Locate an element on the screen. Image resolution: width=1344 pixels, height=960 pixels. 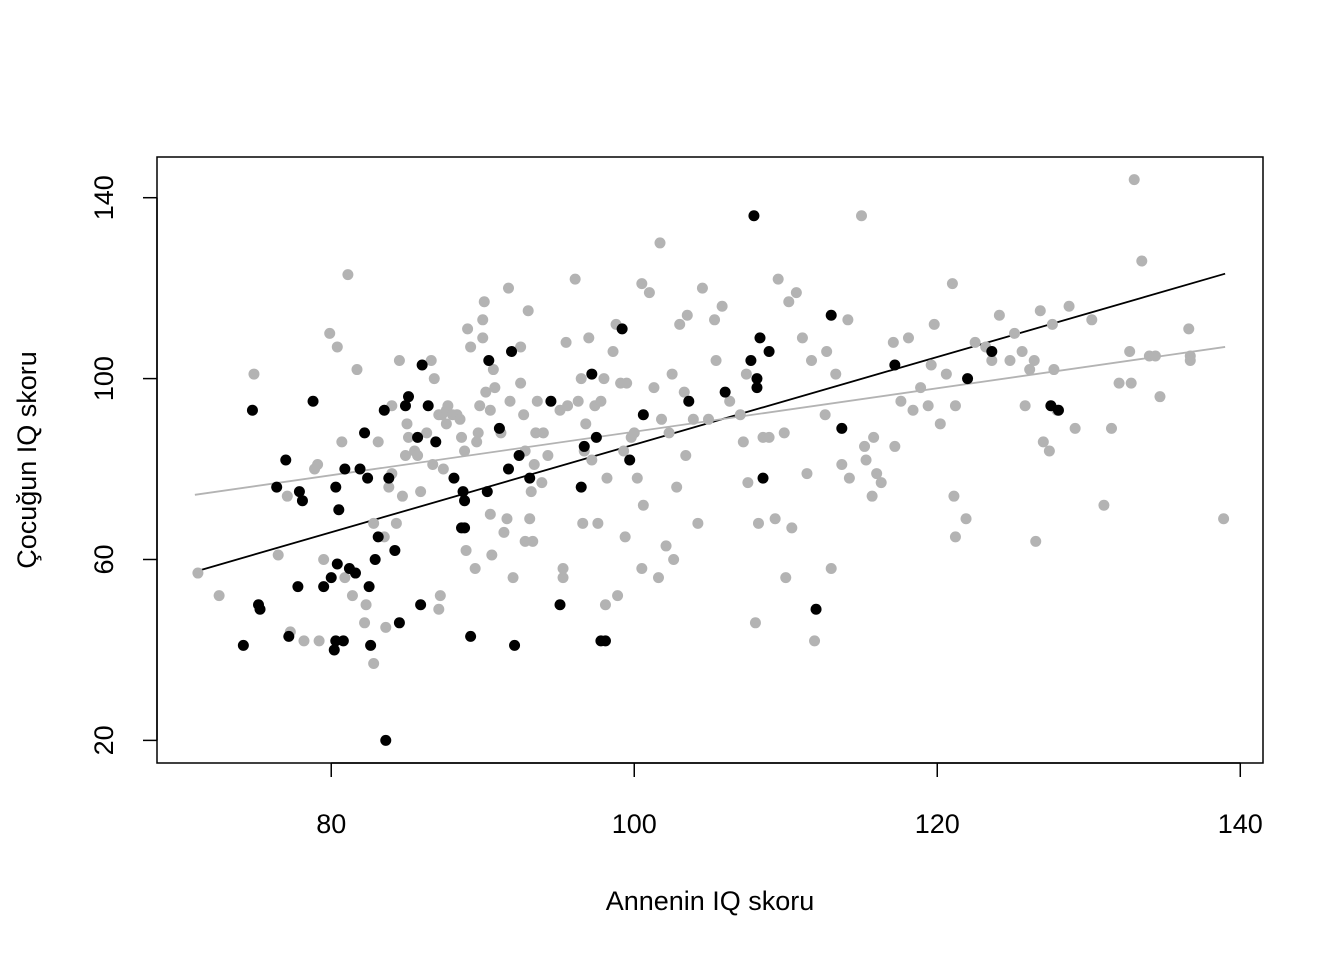
y-tick-label: 100 is located at coordinates (104, 378).